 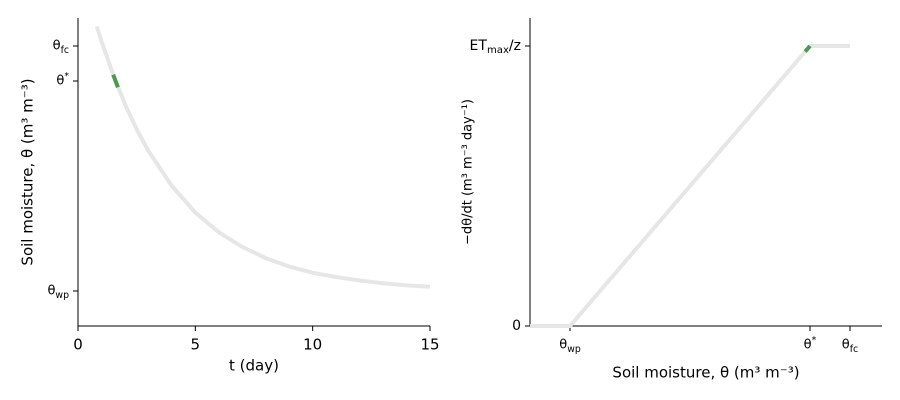 What do you see at coordinates (196, 345) in the screenshot?
I see `x-tick-label: 5` at bounding box center [196, 345].